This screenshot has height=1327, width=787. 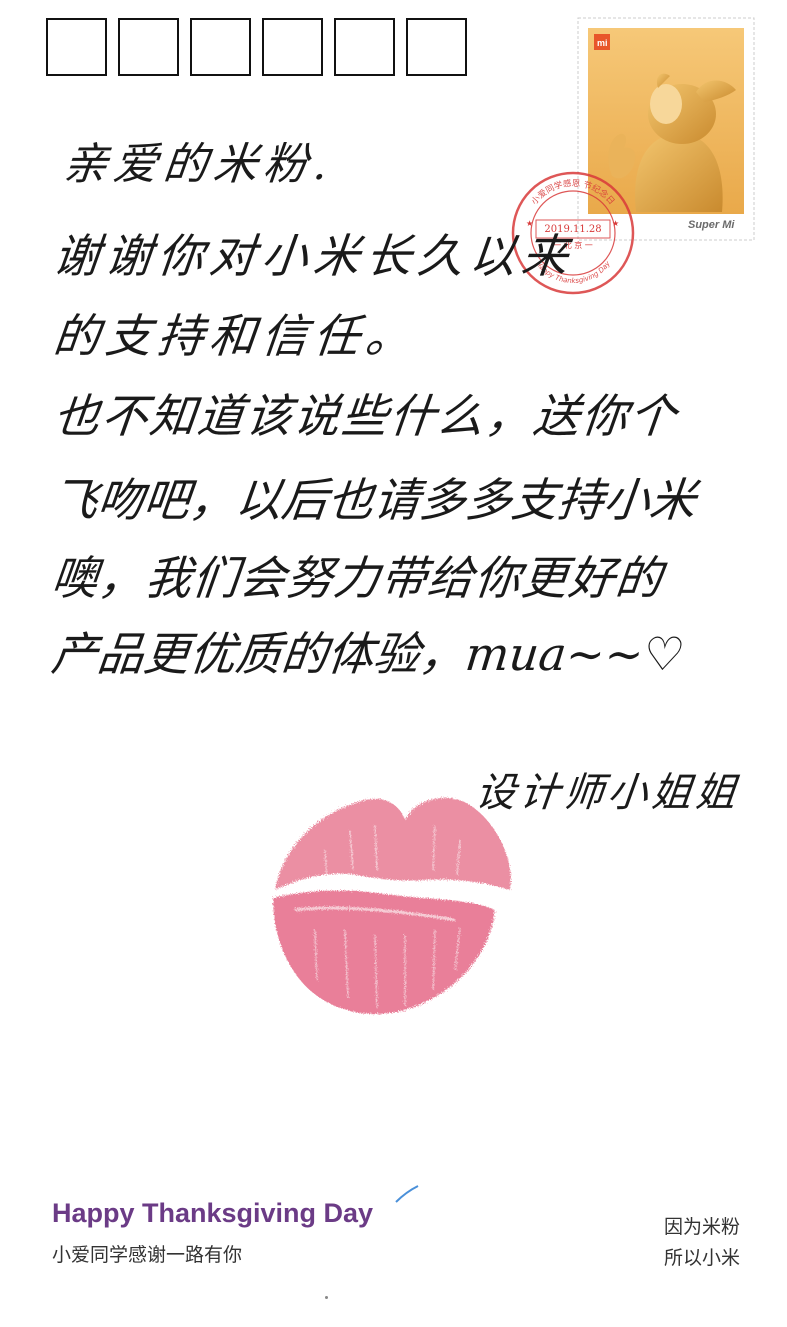 I want to click on postmark-city: 一 北 京 一, so click(x=573, y=245).